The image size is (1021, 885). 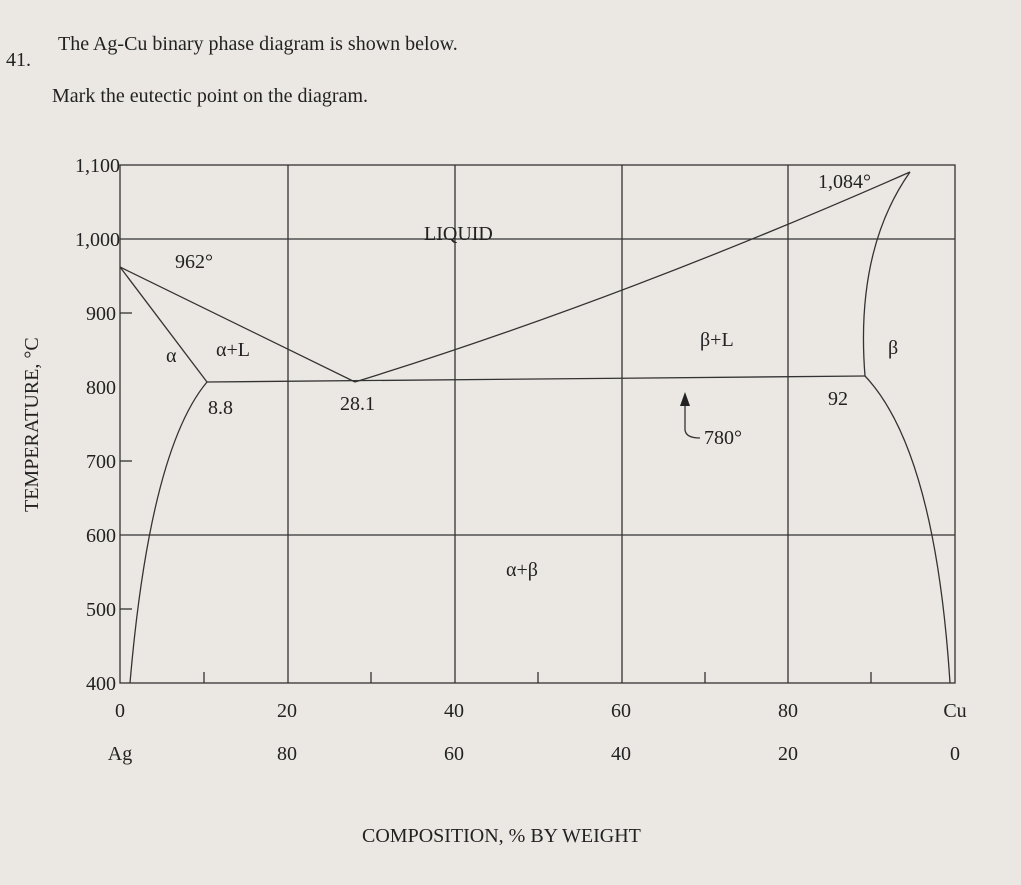 What do you see at coordinates (101, 388) in the screenshot?
I see `y-tick-label: 800` at bounding box center [101, 388].